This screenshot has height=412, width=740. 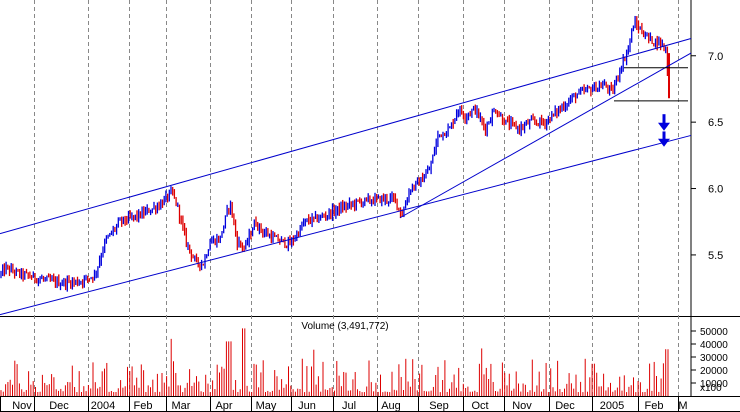 I want to click on volume-tick-label: 10000, so click(x=714, y=384).